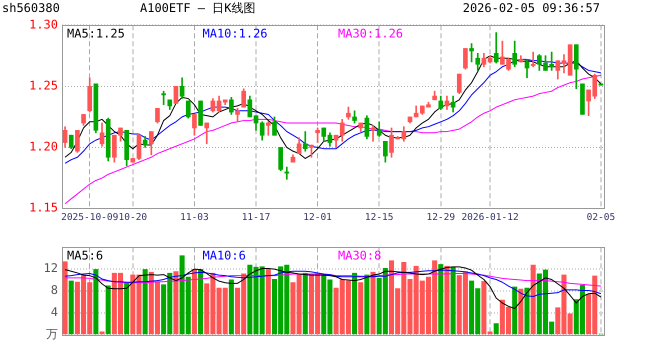 The image size is (660, 360). What do you see at coordinates (43, 85) in the screenshot?
I see `y-tick-label: 1.25` at bounding box center [43, 85].